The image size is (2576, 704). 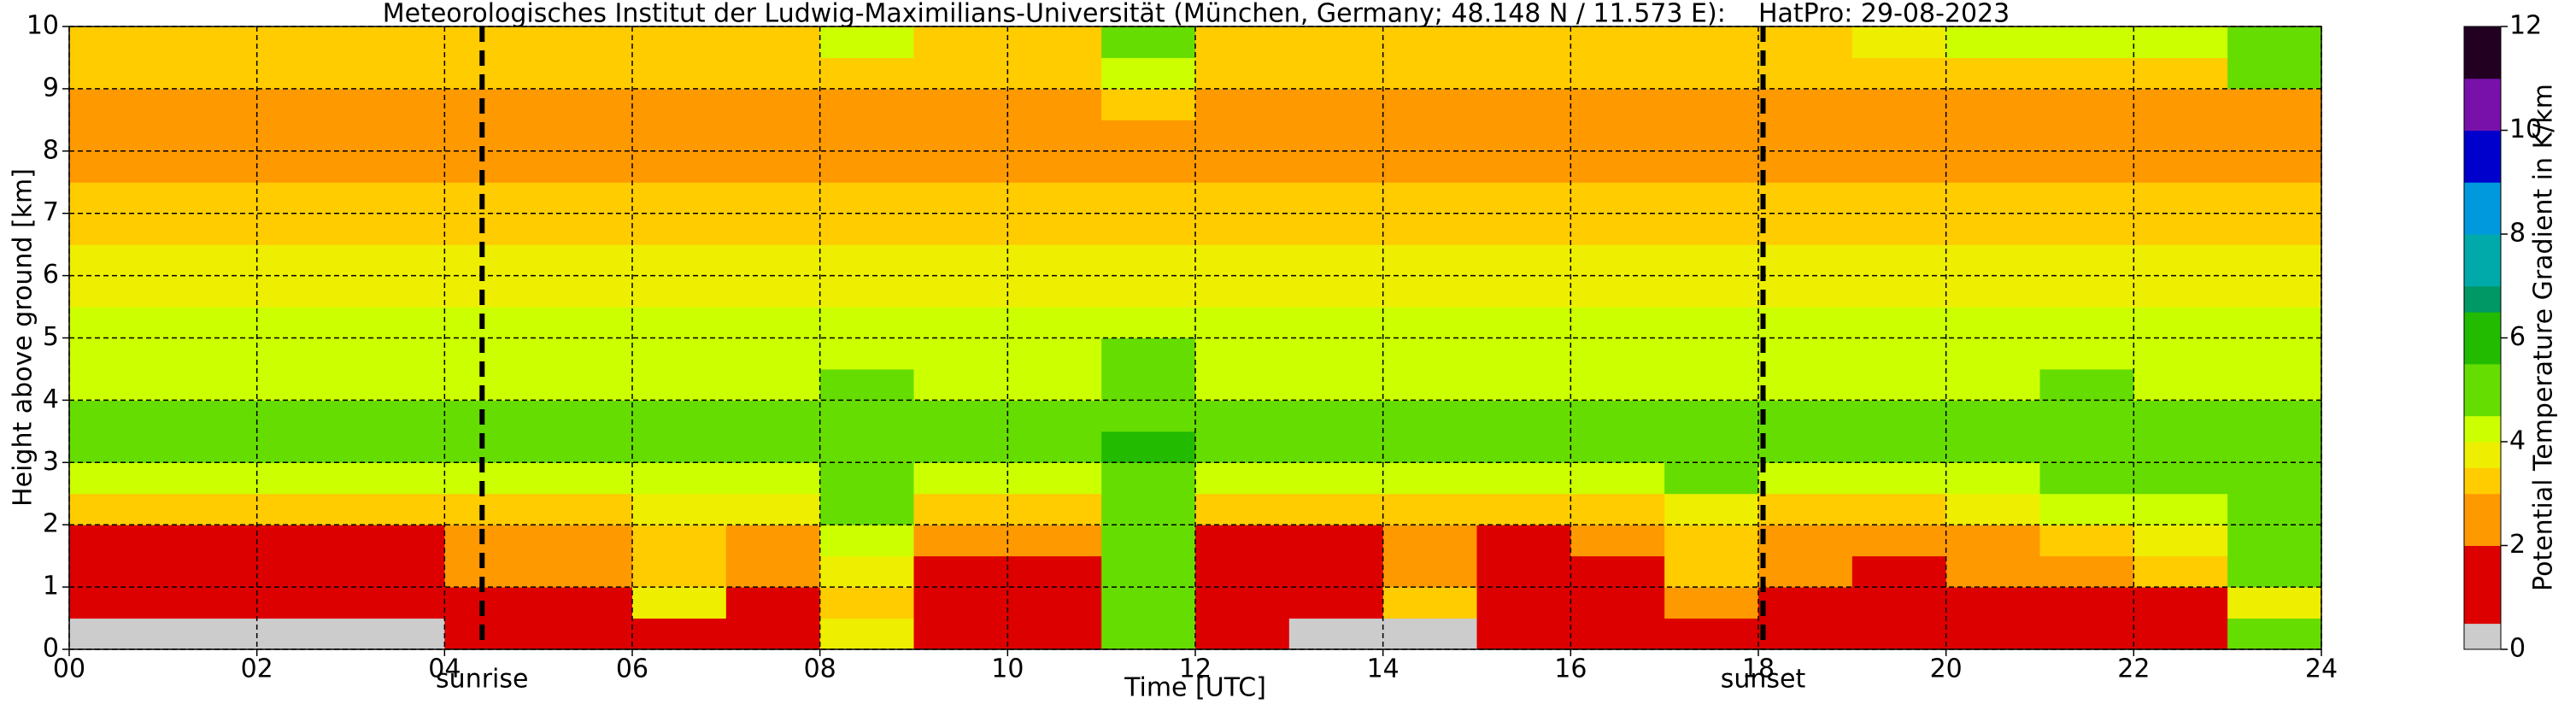 What do you see at coordinates (51, 150) in the screenshot?
I see `y-tick-label: 8` at bounding box center [51, 150].